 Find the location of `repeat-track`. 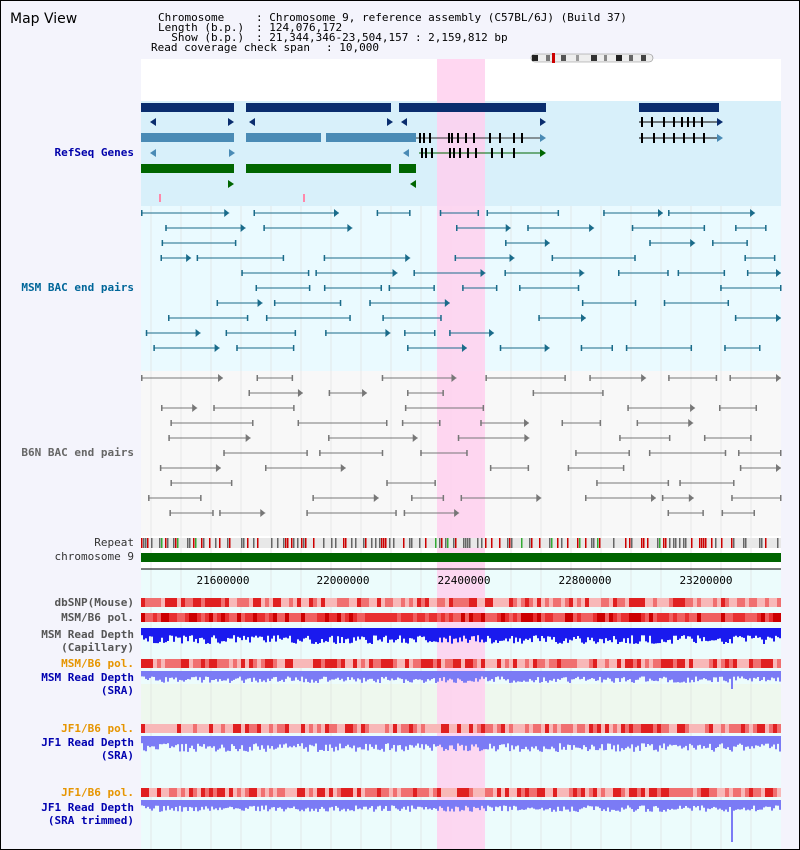

repeat-track is located at coordinates (461, 543).